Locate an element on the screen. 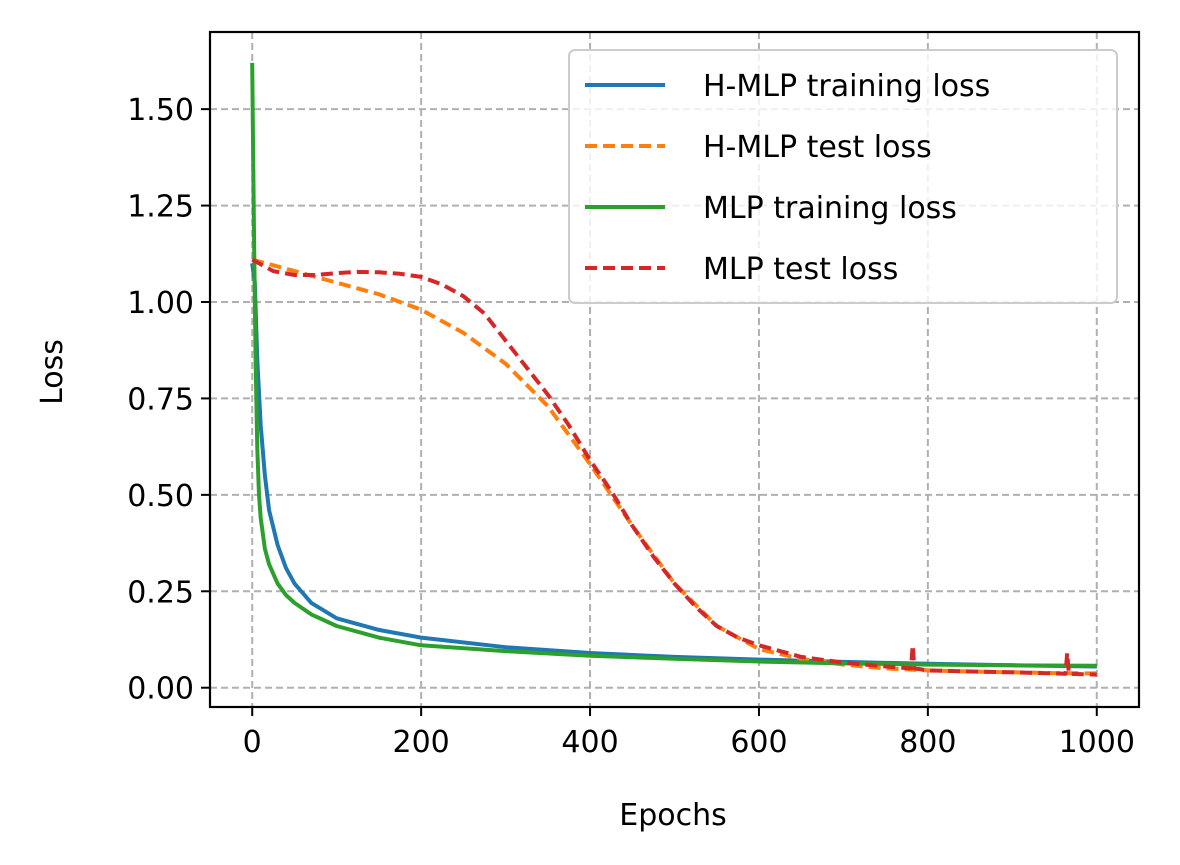 The image size is (1180, 865). x-axis-label: Epochs is located at coordinates (673, 815).